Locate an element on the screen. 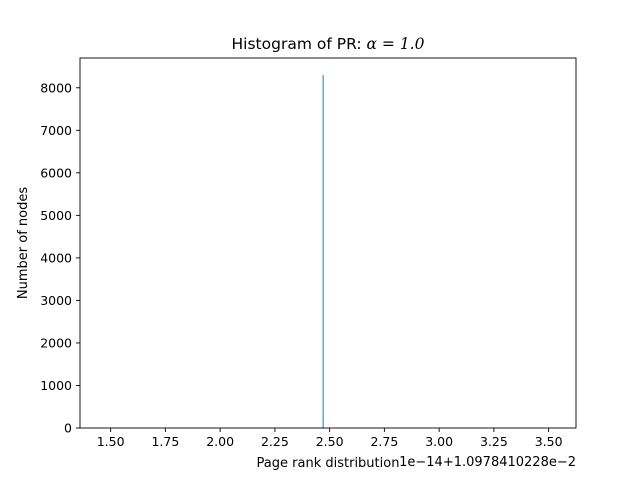 This screenshot has width=640, height=480. chart-title-prefix: Histogram of PR: is located at coordinates (299, 44).